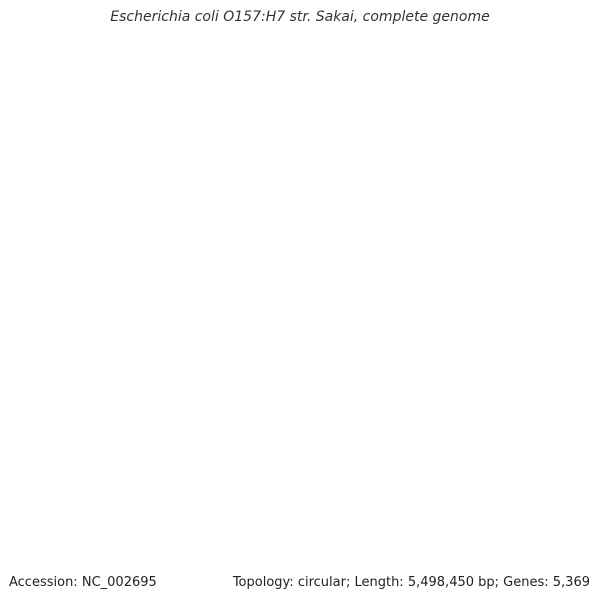 Image resolution: width=600 pixels, height=600 pixels. What do you see at coordinates (119, 582) in the screenshot?
I see `accession-value: NC_002695` at bounding box center [119, 582].